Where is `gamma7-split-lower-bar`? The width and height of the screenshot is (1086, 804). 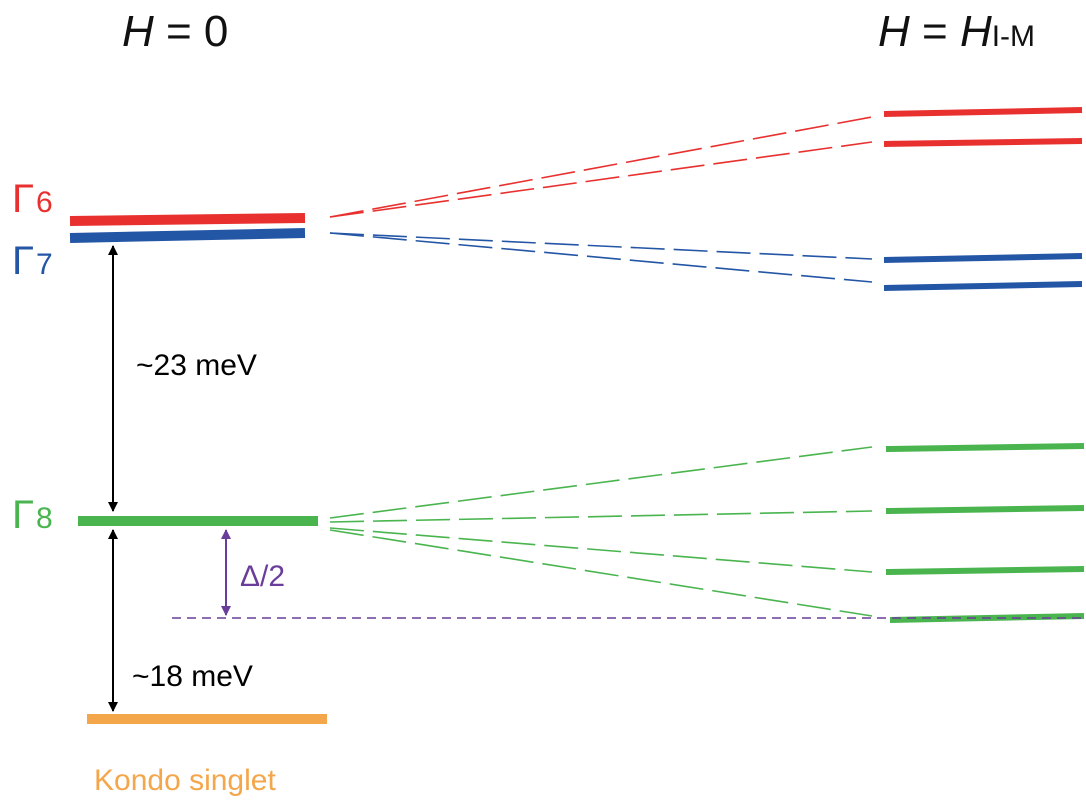 gamma7-split-lower-bar is located at coordinates (983, 286).